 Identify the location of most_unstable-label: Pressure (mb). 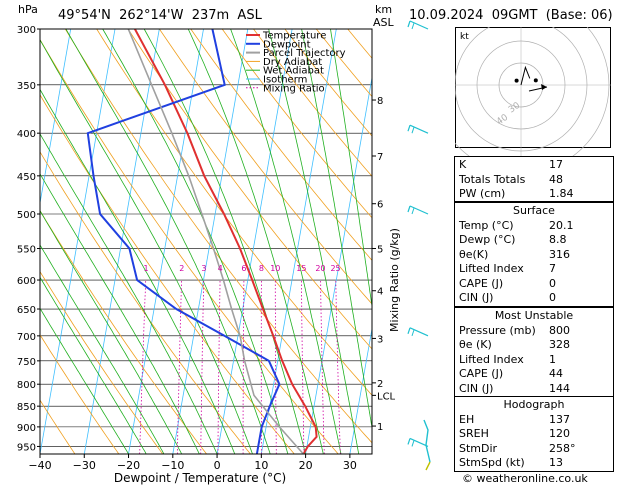
(497, 330).